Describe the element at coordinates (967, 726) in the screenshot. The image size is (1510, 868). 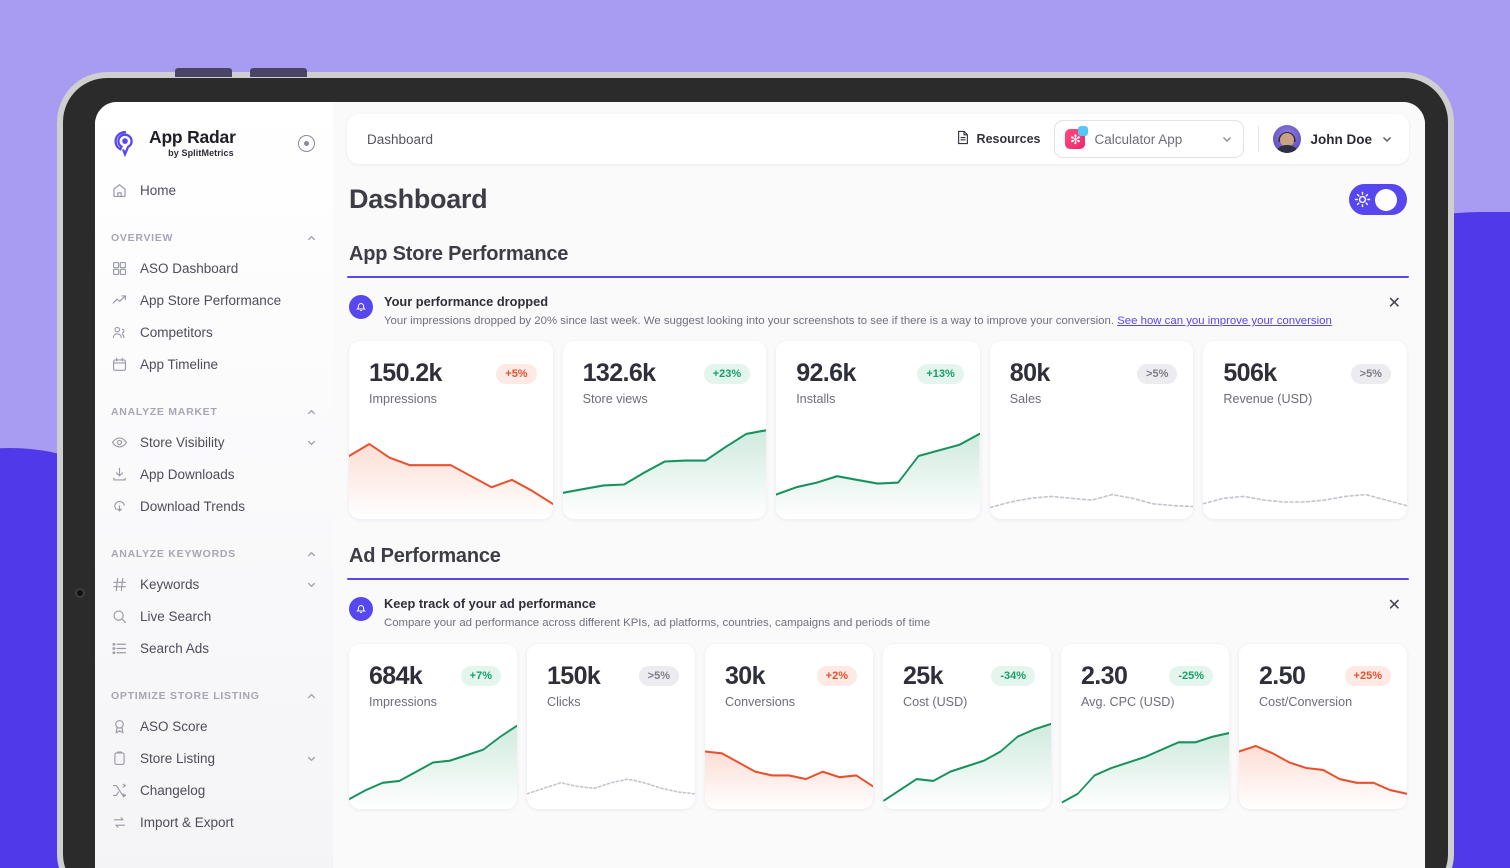
I see `kpi-card: 25k -34% Cost (USD)` at that location.